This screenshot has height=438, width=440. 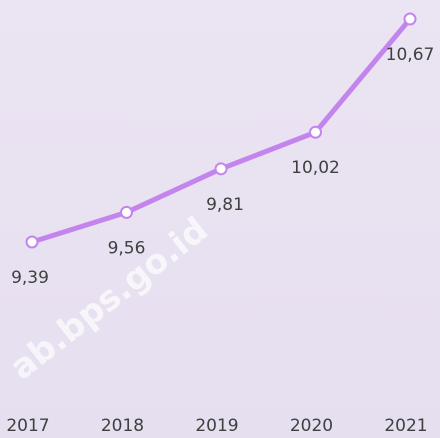 What do you see at coordinates (315, 168) in the screenshot?
I see `data-label: 10,02` at bounding box center [315, 168].